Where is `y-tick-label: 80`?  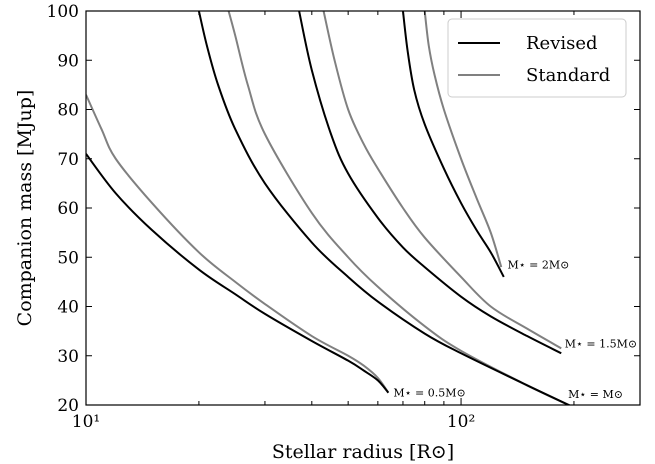 y-tick-label: 80 is located at coordinates (68, 111).